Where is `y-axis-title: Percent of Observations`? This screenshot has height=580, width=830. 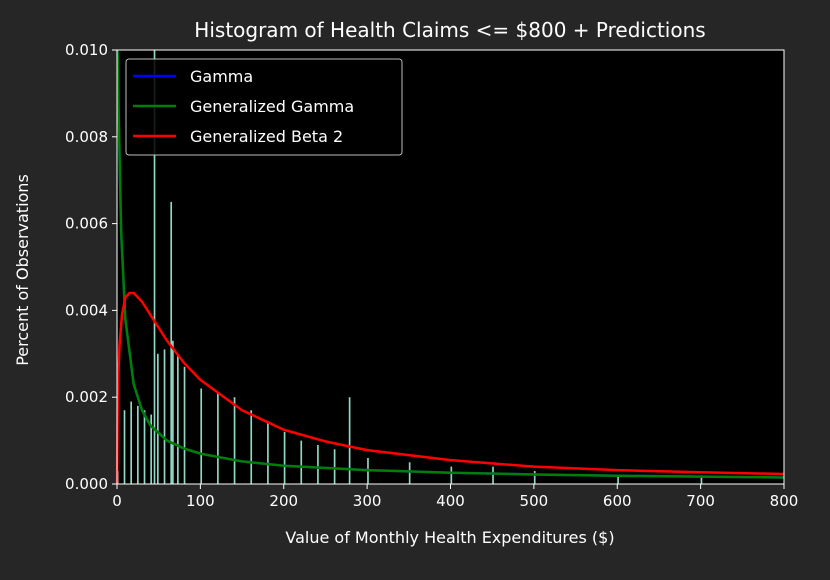
y-axis-title: Percent of Observations is located at coordinates (22, 270).